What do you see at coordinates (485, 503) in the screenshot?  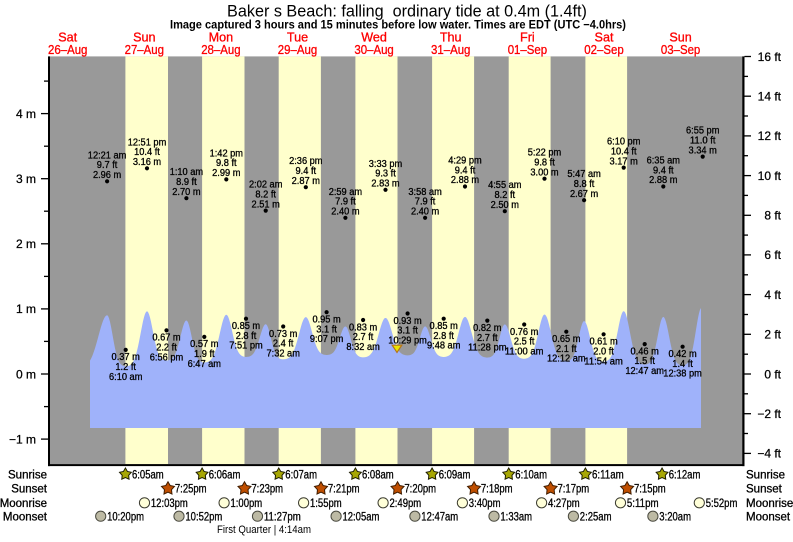 I see `svg-text: 3:40pm` at bounding box center [485, 503].